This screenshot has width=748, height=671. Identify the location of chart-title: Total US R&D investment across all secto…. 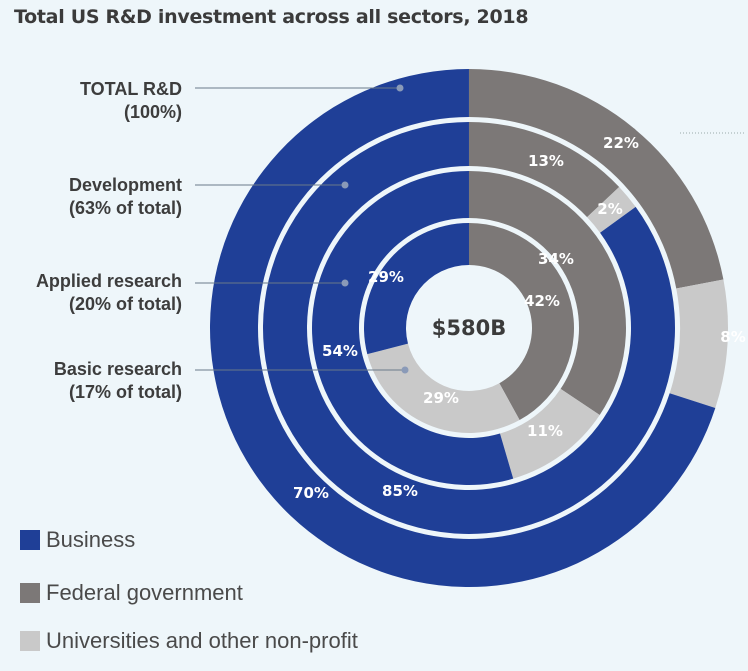
(271, 17).